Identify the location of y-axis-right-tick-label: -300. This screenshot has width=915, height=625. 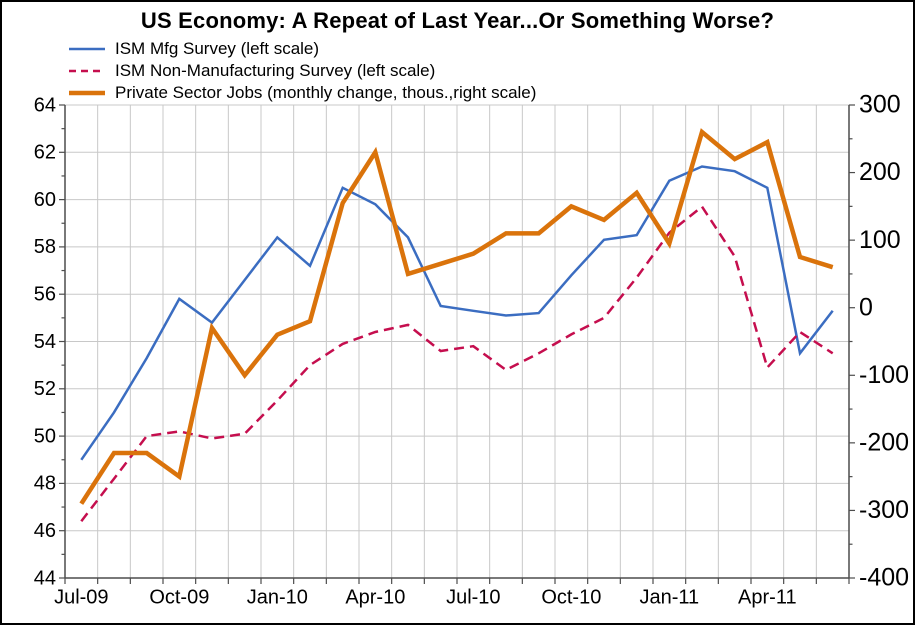
(884, 510).